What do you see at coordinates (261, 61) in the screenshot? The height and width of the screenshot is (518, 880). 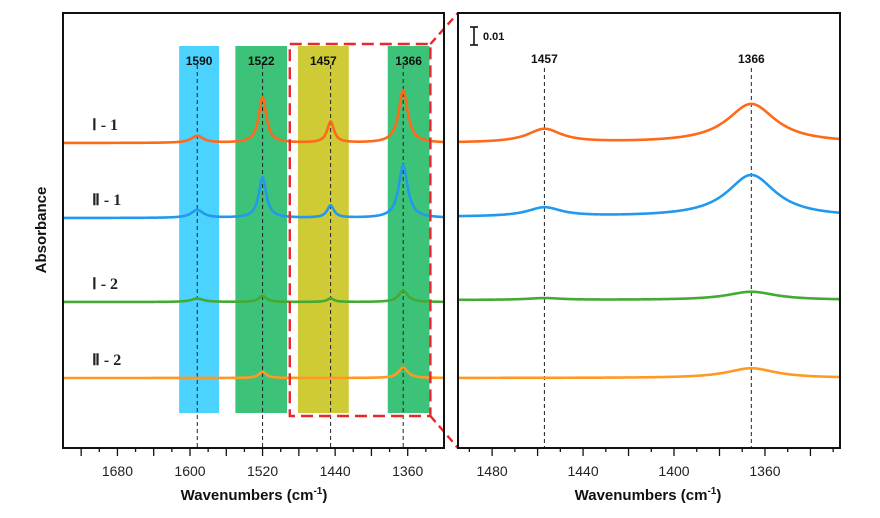 I see `left-peak-label-1522: 1522` at bounding box center [261, 61].